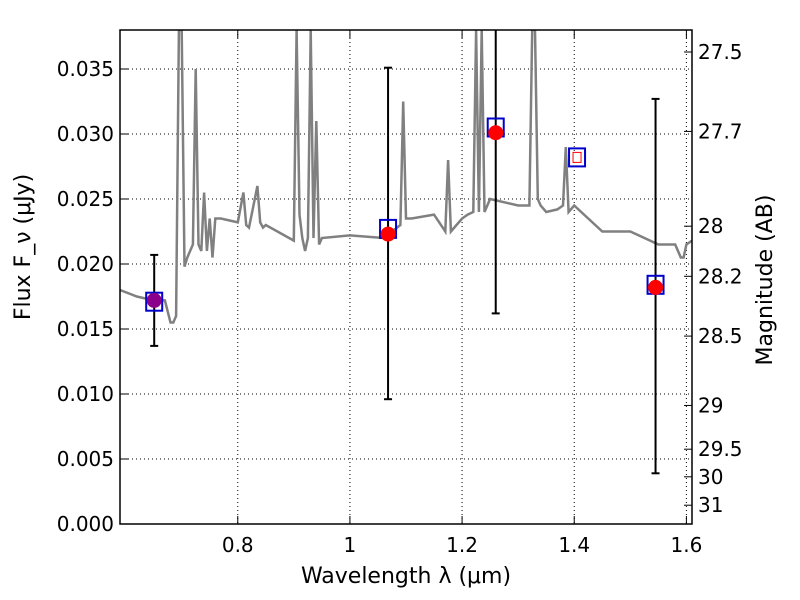 The height and width of the screenshot is (600, 800). What do you see at coordinates (85, 459) in the screenshot?
I see `y-tick-label: 0.005` at bounding box center [85, 459].